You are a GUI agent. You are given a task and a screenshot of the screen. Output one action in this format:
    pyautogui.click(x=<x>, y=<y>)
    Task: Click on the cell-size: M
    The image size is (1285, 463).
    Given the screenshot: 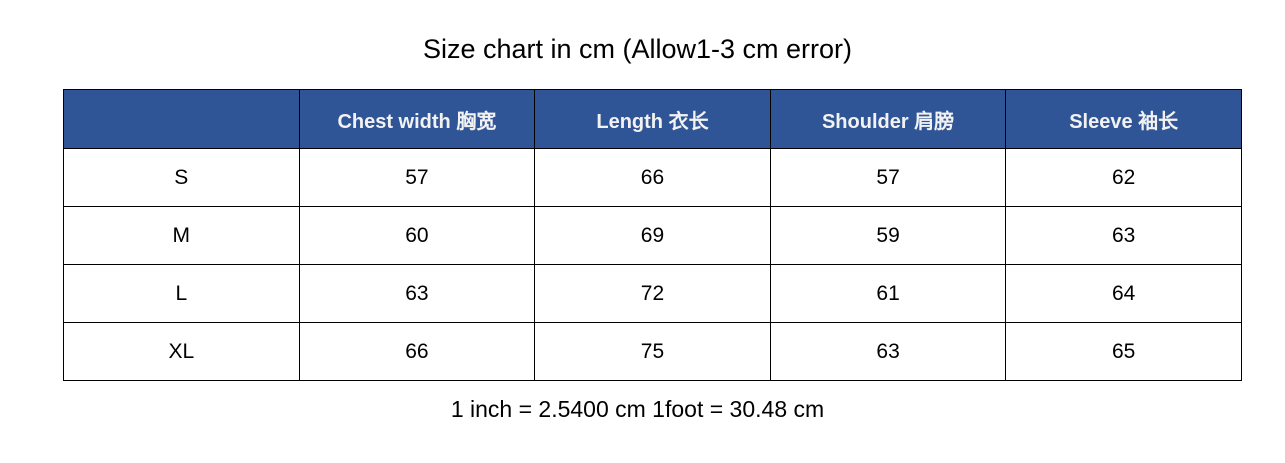 What is the action you would take?
    pyautogui.click(x=181, y=235)
    